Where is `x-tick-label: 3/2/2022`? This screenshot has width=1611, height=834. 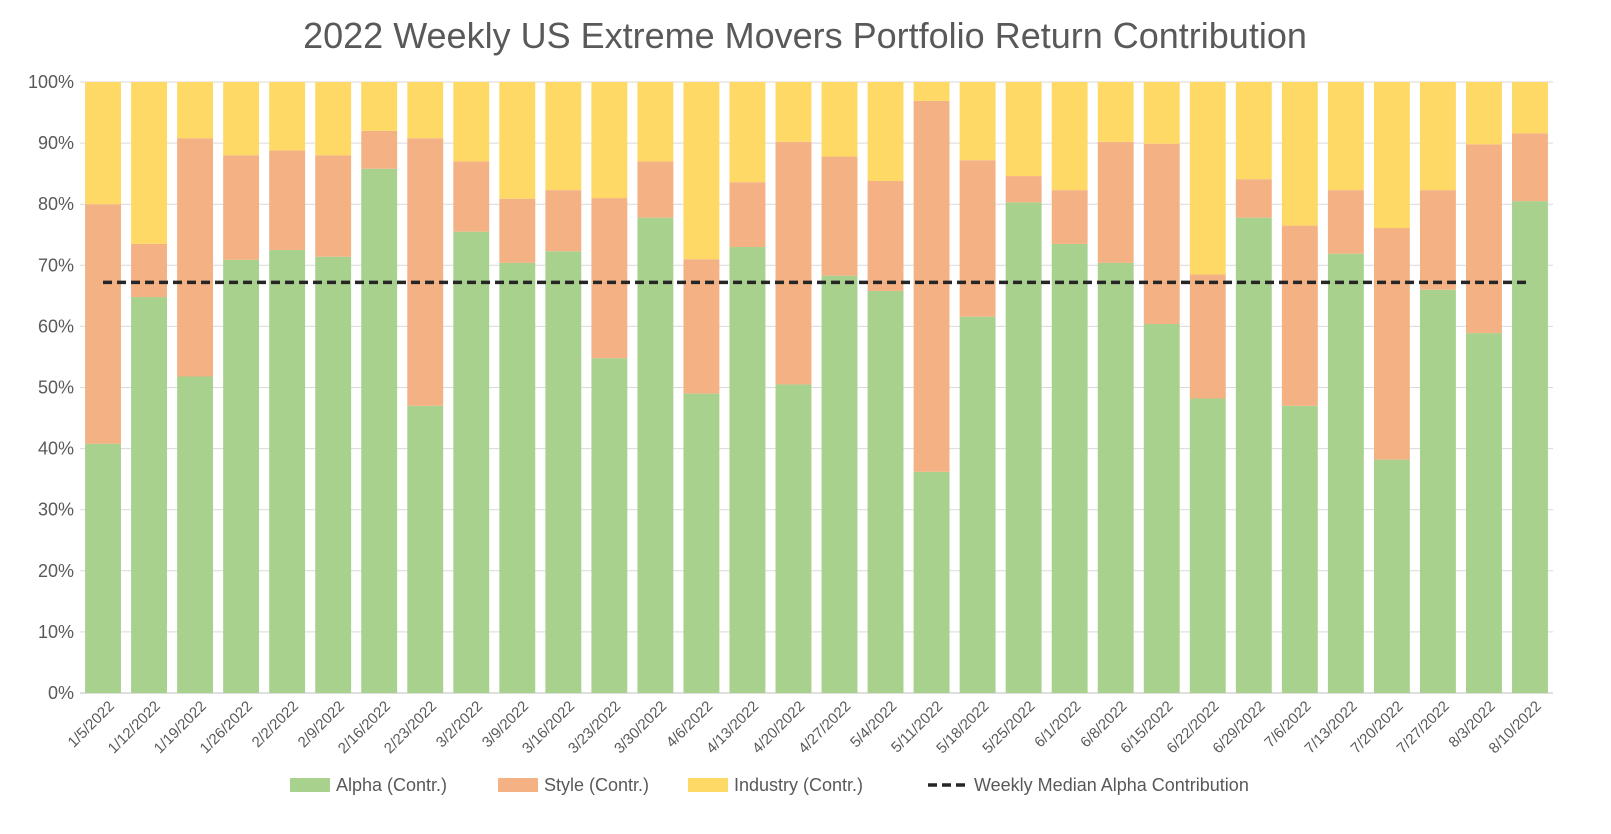 x-tick-label: 3/2/2022 is located at coordinates (459, 724).